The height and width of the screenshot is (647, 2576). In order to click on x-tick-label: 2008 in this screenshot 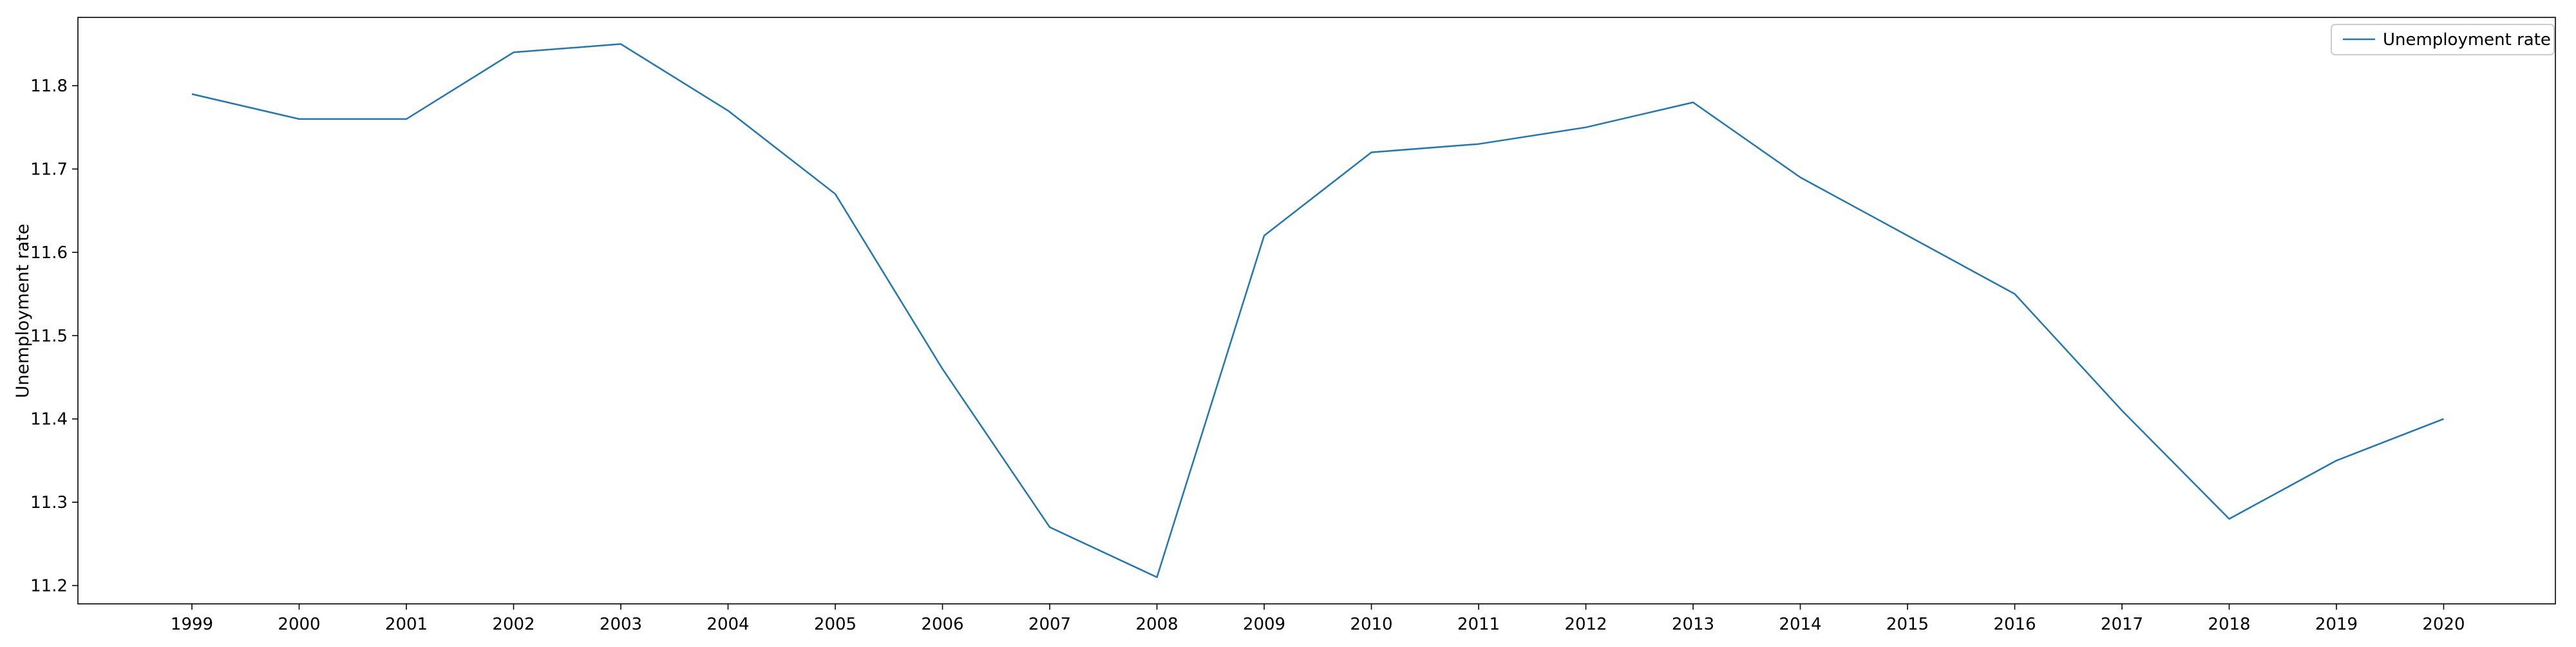, I will do `click(1157, 624)`.